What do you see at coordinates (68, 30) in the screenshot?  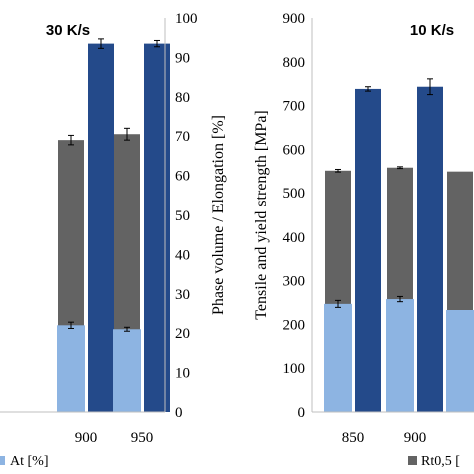 I see `left-chart-title: 30 K/s` at bounding box center [68, 30].